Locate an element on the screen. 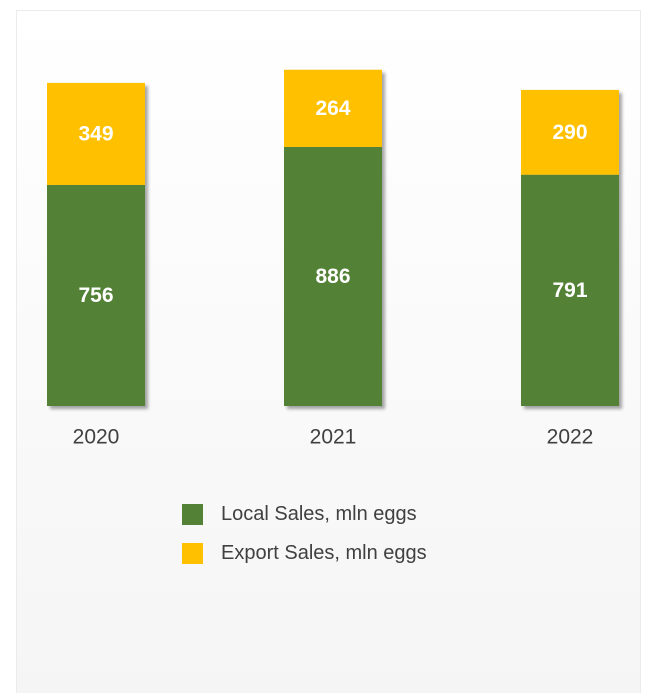 Image resolution: width=655 pixels, height=693 pixels. bar-stack-2022 is located at coordinates (570, 247).